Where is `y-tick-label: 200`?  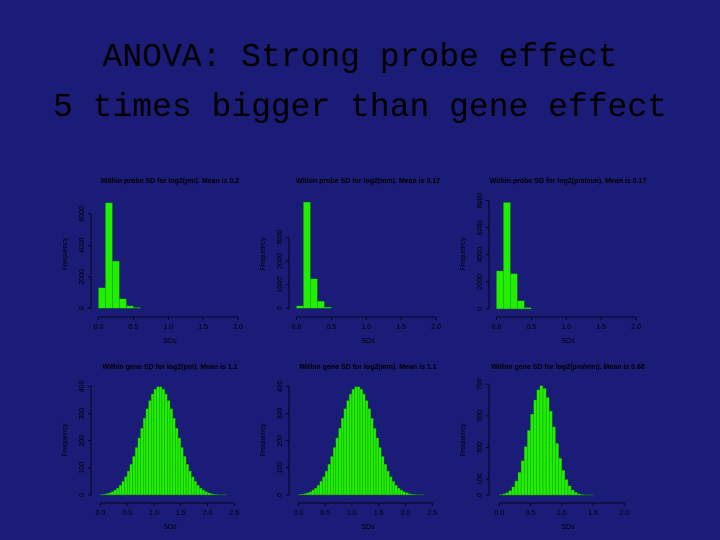
y-tick-label: 200 is located at coordinates (280, 441).